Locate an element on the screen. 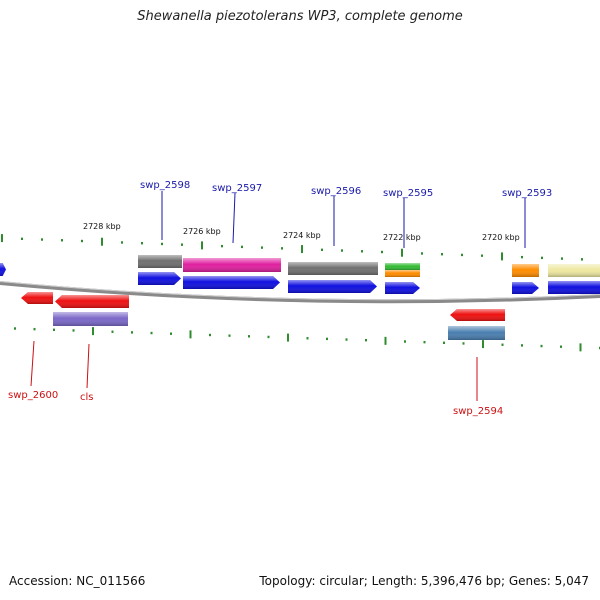 The height and width of the screenshot is (600, 600). gene-label-swp-2594: swp_2594 is located at coordinates (478, 411).